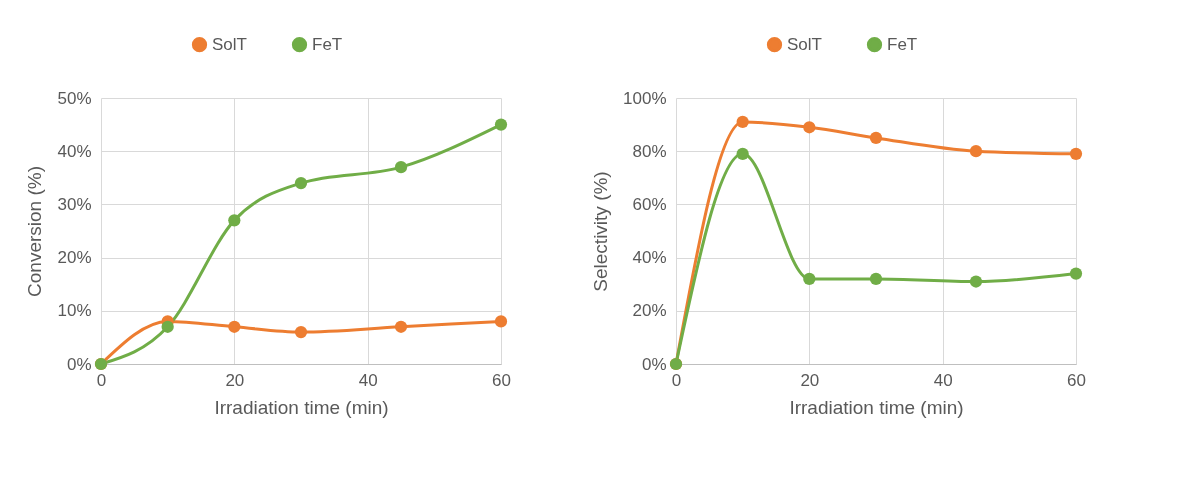  Describe the element at coordinates (645, 98) in the screenshot. I see `y-tick-label: 100%` at that location.